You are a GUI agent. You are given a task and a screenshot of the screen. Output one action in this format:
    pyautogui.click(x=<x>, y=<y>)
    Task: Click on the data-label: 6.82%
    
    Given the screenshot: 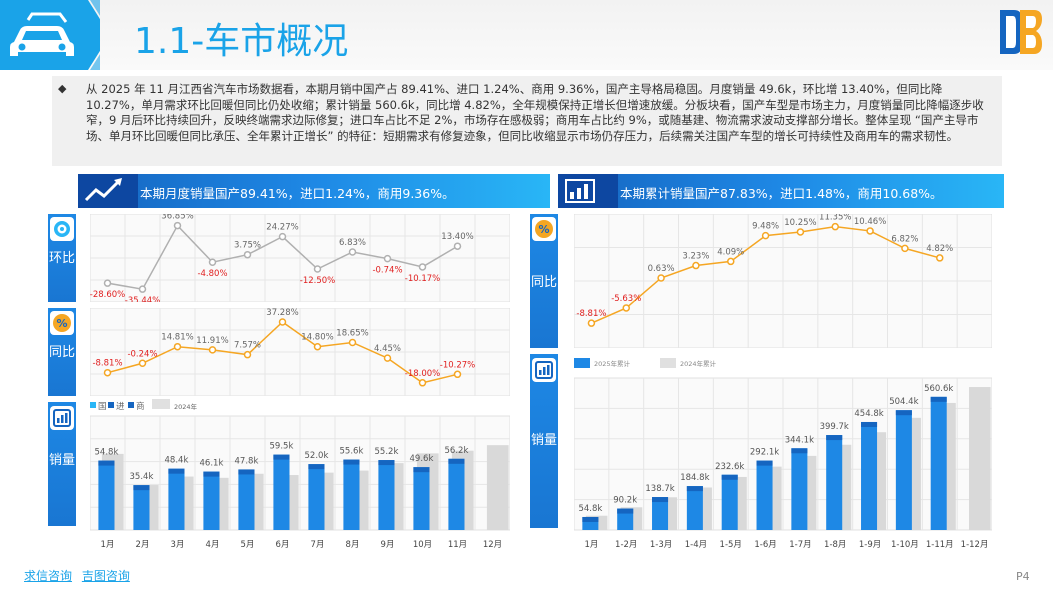 What is the action you would take?
    pyautogui.click(x=904, y=239)
    